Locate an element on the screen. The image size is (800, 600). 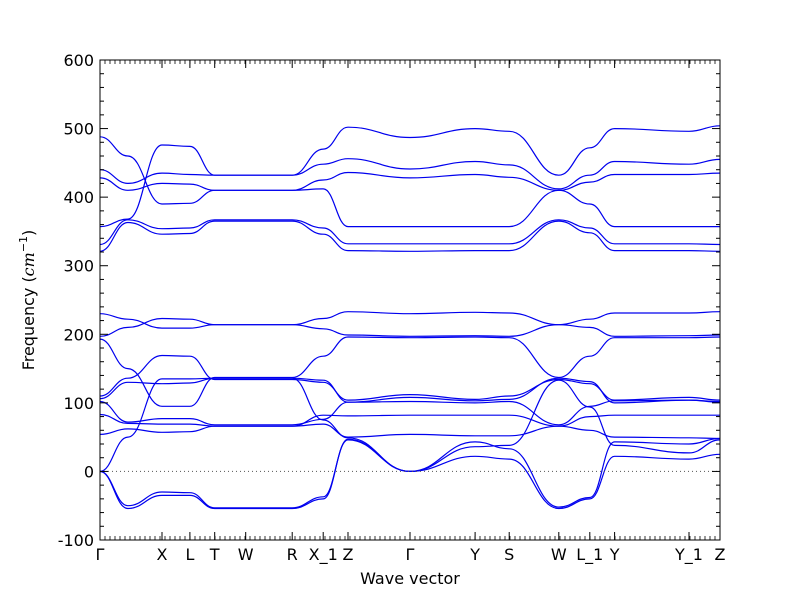
x-tick-label: R is located at coordinates (292, 554).